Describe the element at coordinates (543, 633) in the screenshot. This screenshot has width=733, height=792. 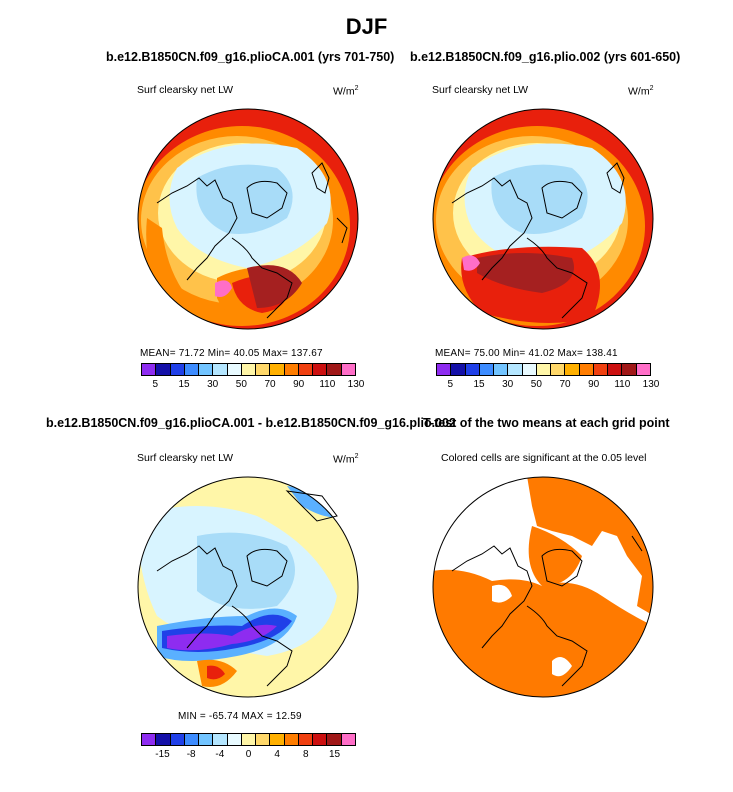
I see `significant-region-south` at that location.